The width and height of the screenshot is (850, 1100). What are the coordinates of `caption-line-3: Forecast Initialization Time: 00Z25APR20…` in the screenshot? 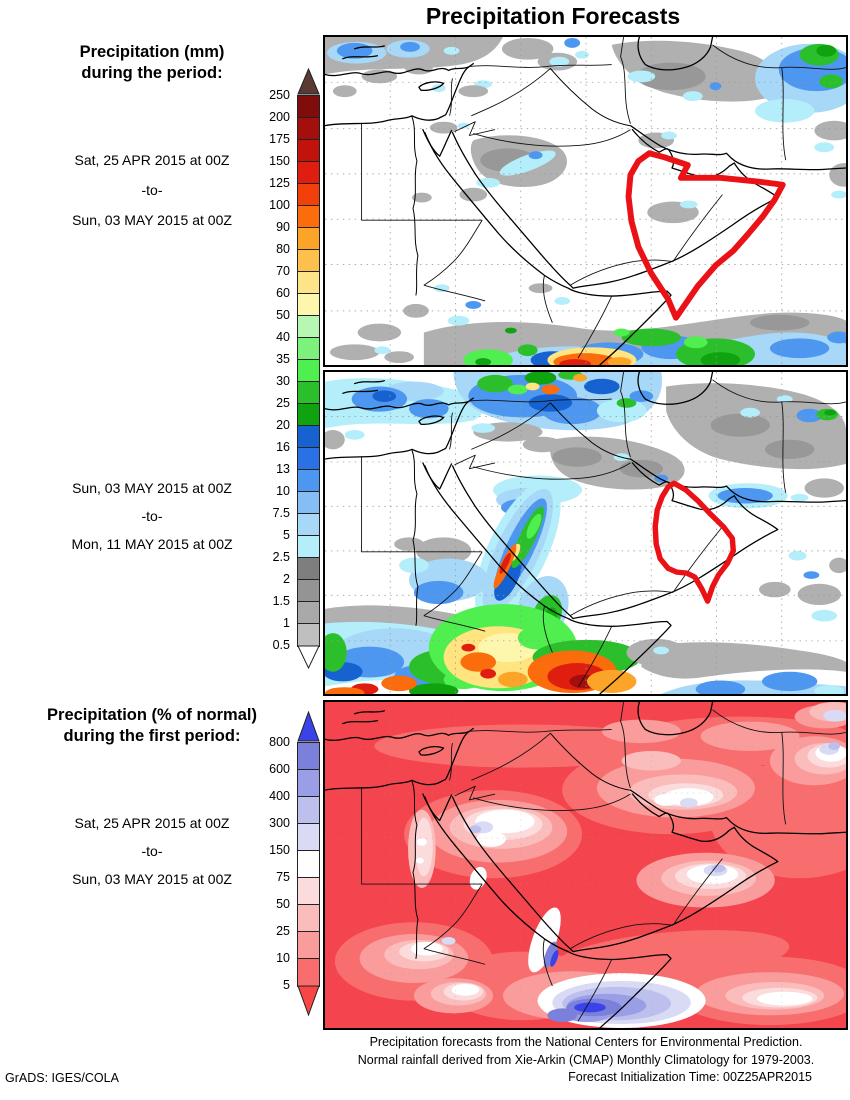 It's located at (690, 1077).